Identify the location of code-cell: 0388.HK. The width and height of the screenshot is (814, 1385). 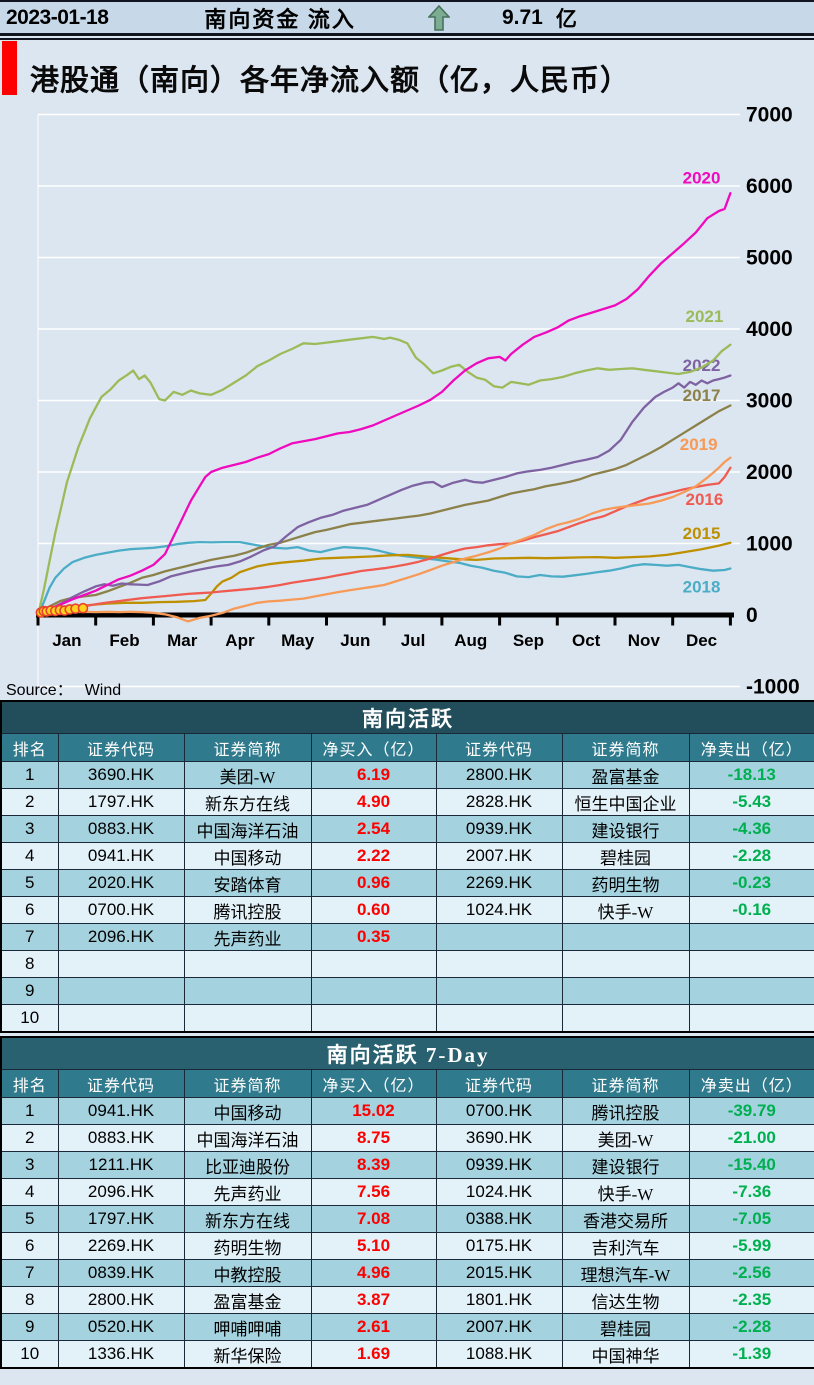
(499, 1219).